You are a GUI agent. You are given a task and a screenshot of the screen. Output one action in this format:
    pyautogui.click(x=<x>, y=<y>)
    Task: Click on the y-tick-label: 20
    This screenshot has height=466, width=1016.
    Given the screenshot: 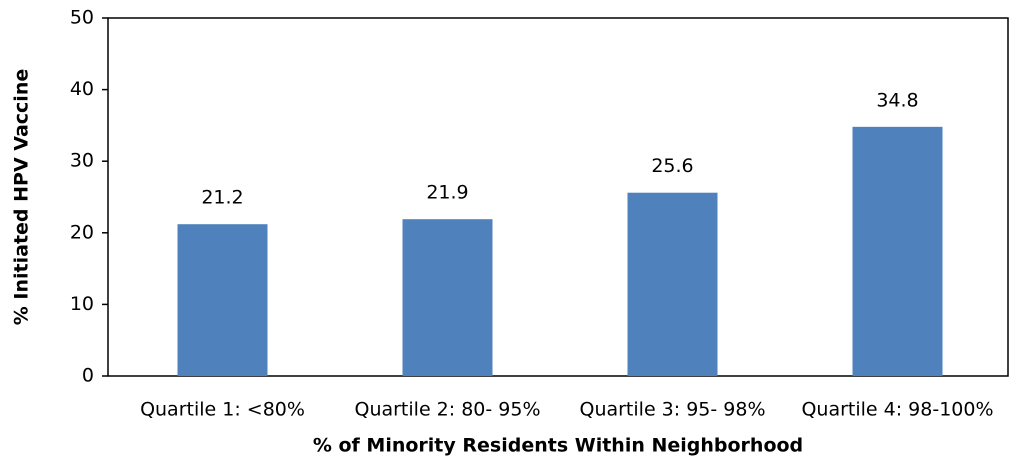 What is the action you would take?
    pyautogui.click(x=82, y=232)
    